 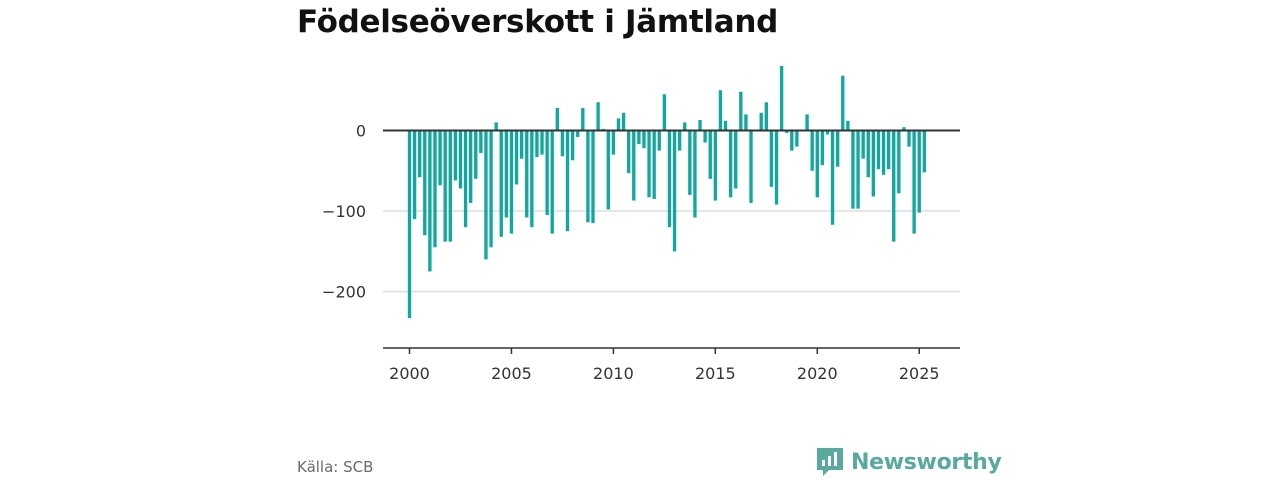 I want to click on x-axis, so click(x=671, y=350).